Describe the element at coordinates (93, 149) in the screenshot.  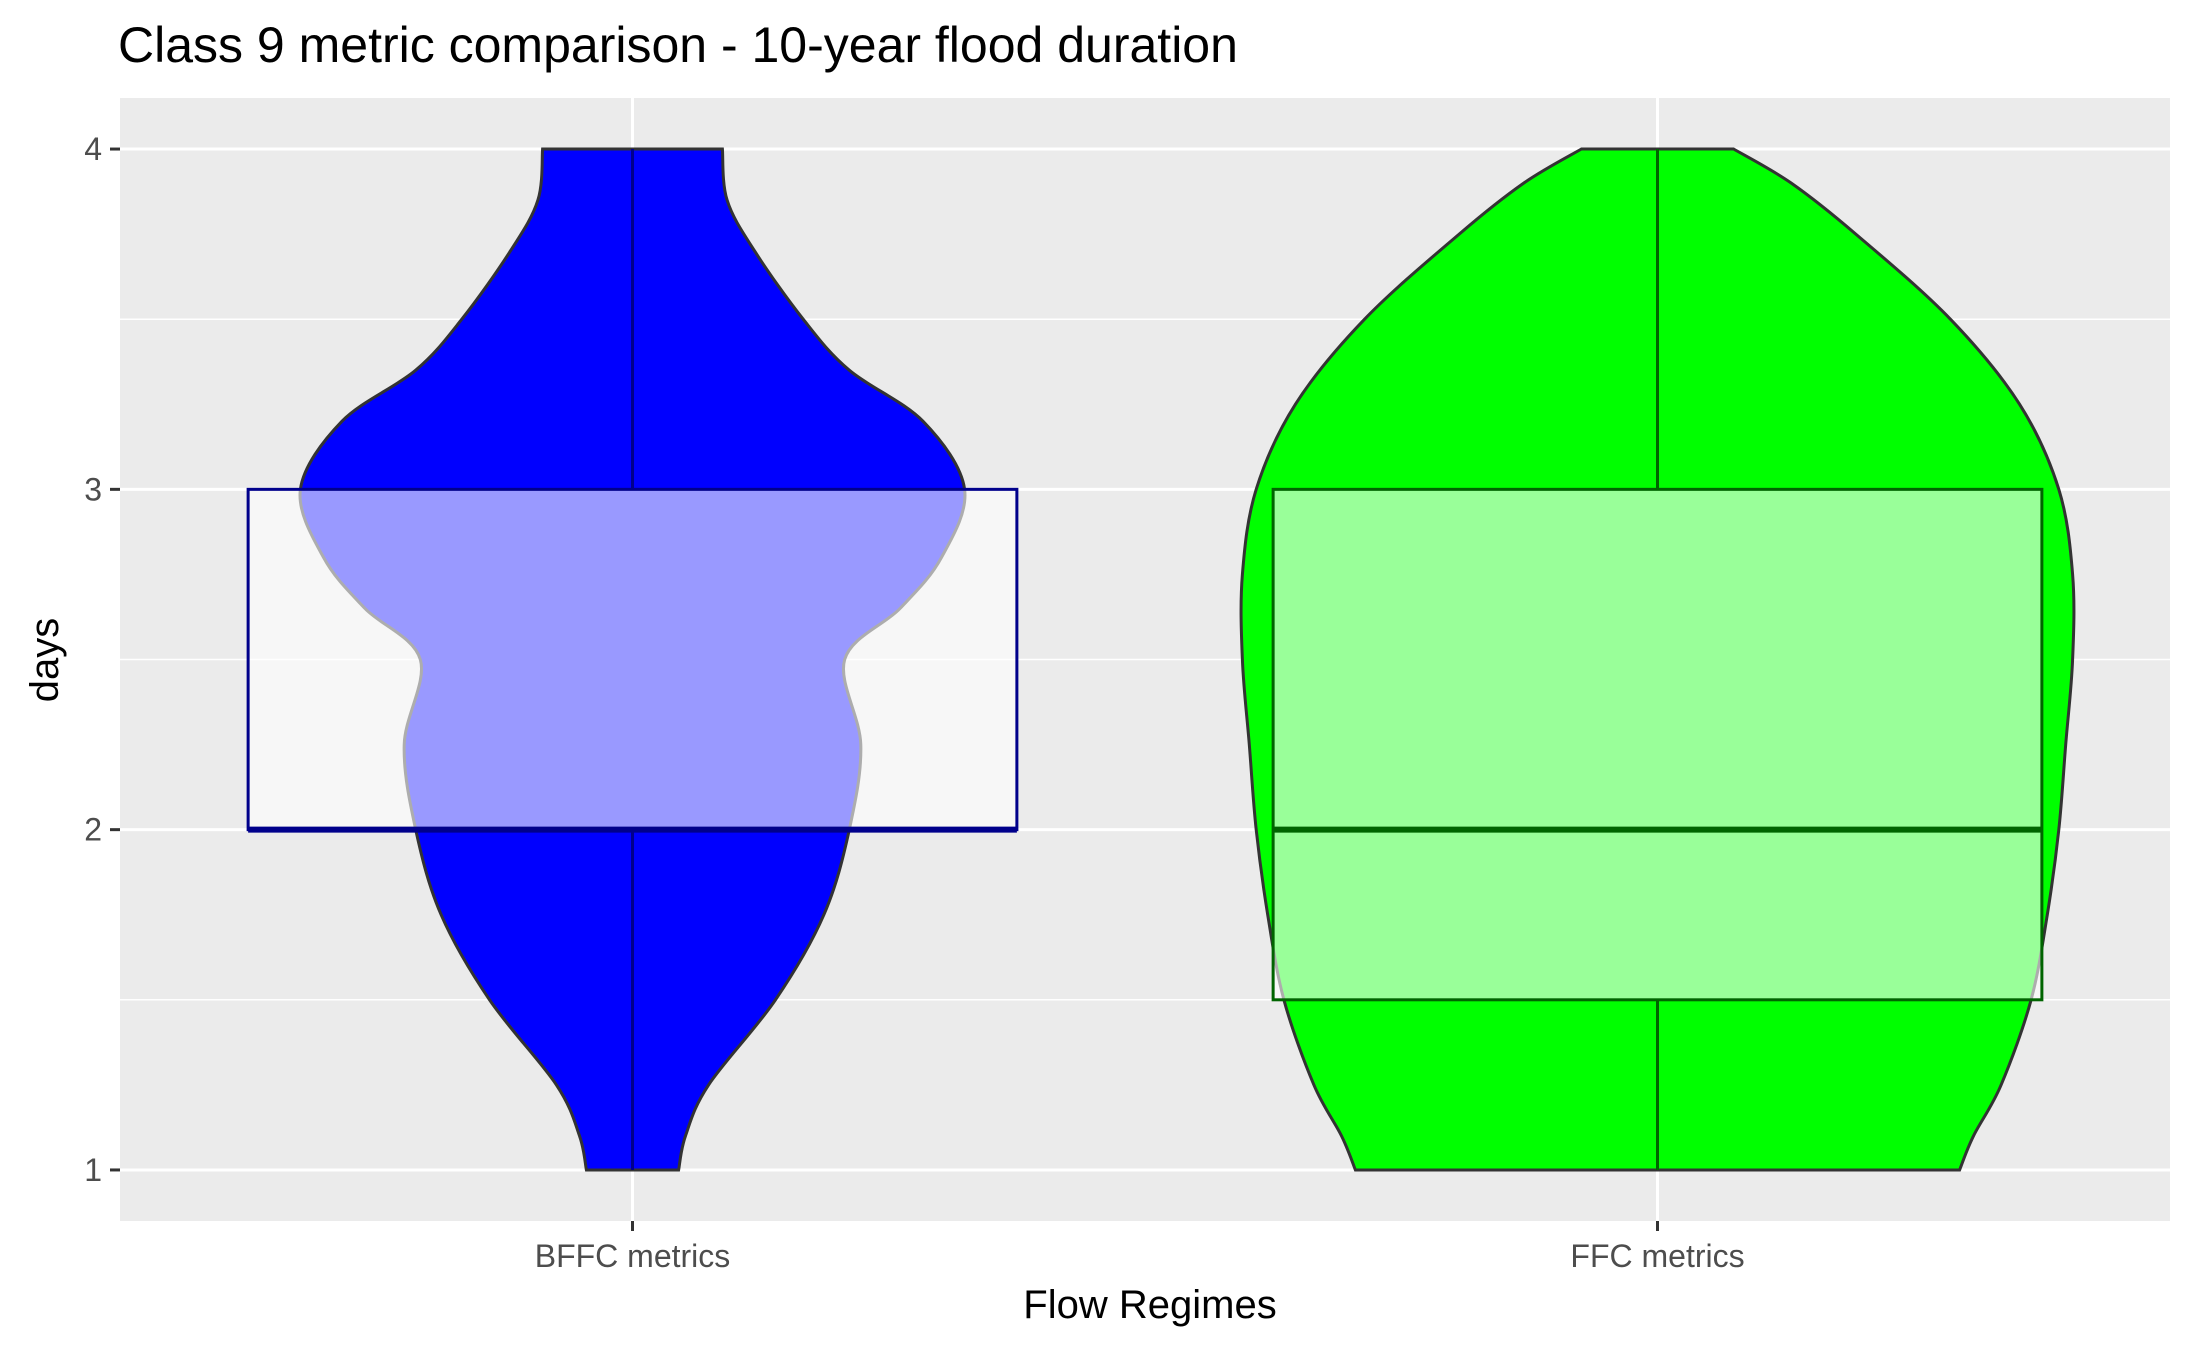
I see `y-tick-label: 4` at that location.